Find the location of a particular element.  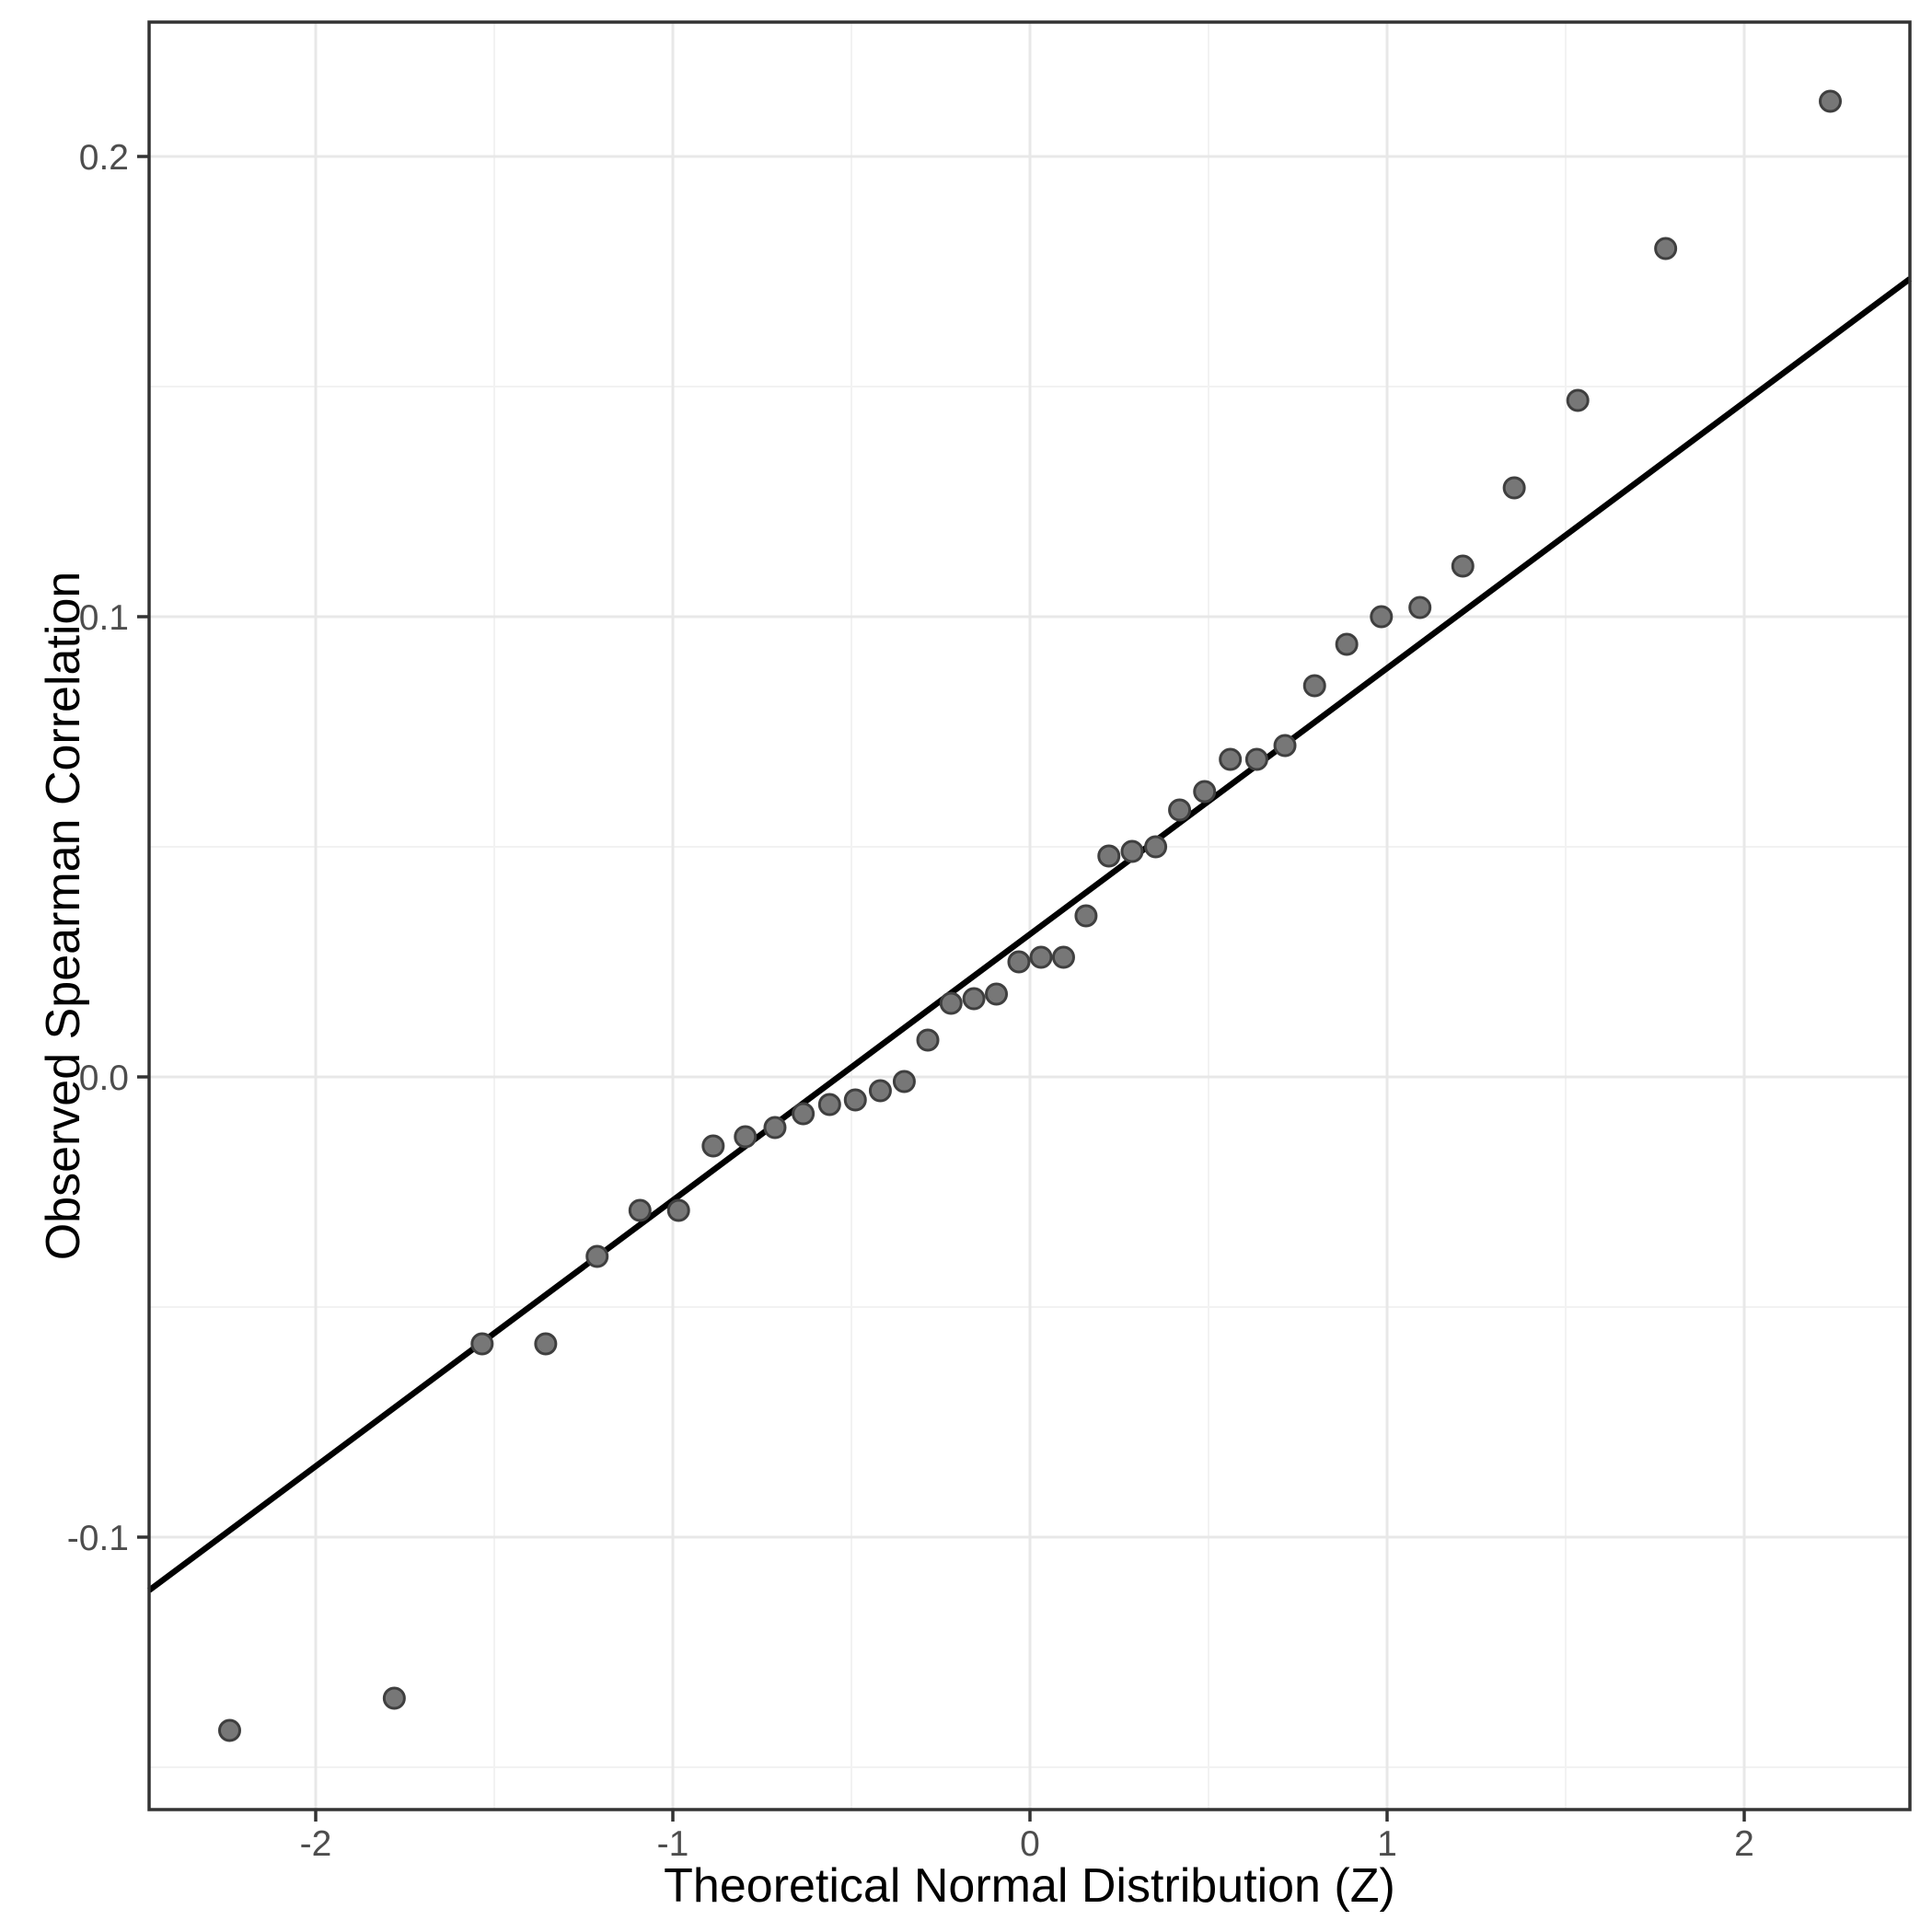

x-tick-label: -2 is located at coordinates (316, 1844).